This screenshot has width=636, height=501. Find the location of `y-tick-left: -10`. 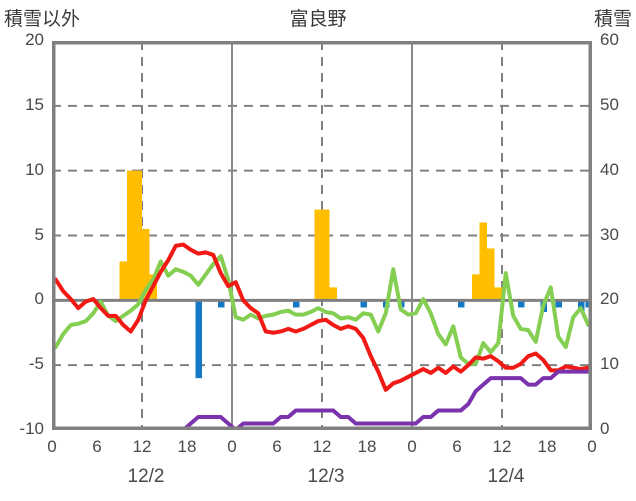

y-tick-left: -10 is located at coordinates (31, 428).